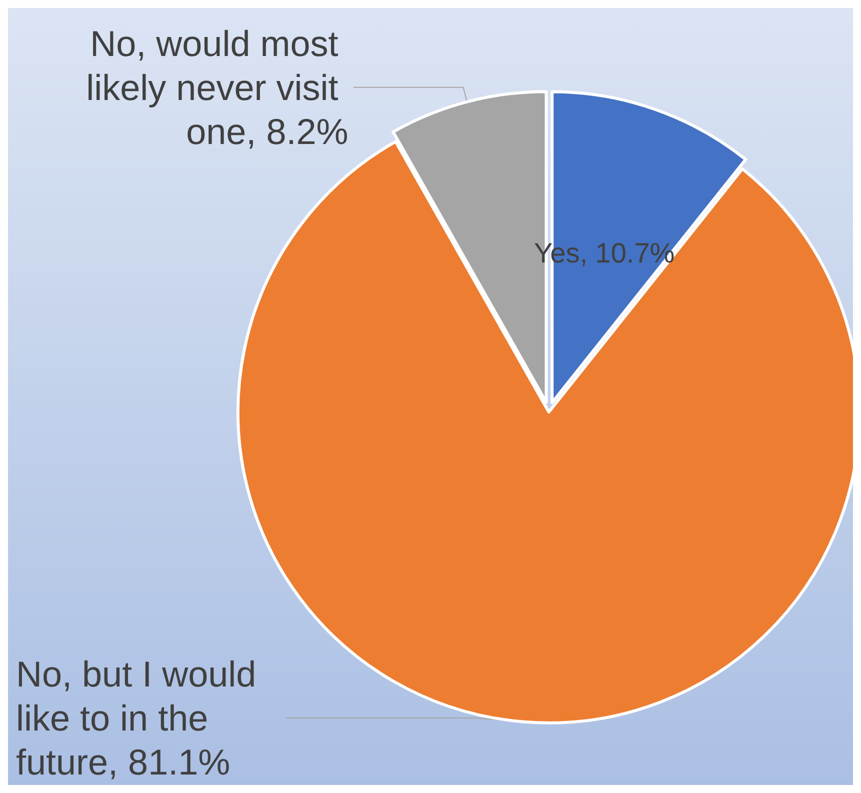 The image size is (861, 793). I want to click on slice-label: No, would most likely never visit one, 8.2%, so click(217, 87).